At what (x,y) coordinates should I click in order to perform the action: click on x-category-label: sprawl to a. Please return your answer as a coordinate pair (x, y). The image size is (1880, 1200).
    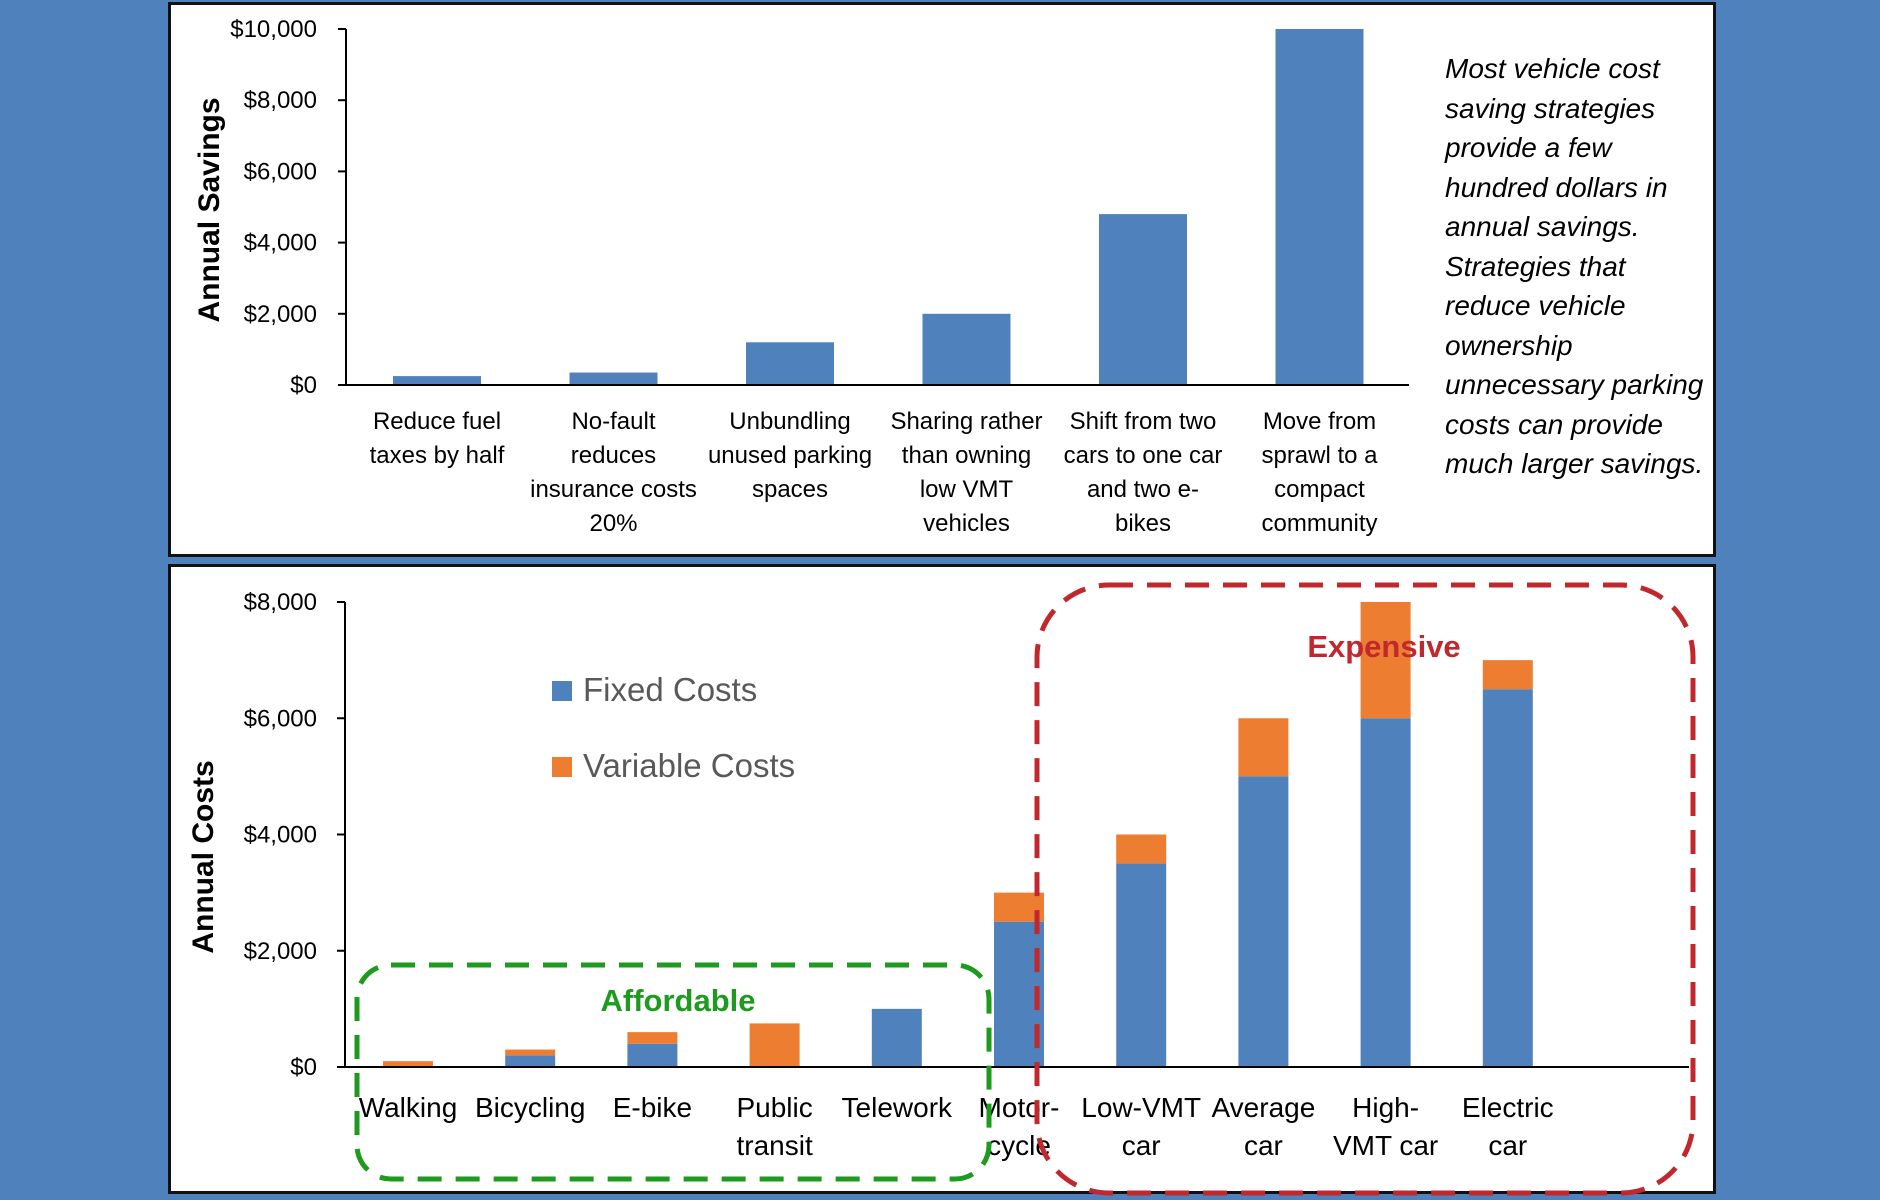
    Looking at the image, I should click on (1319, 455).